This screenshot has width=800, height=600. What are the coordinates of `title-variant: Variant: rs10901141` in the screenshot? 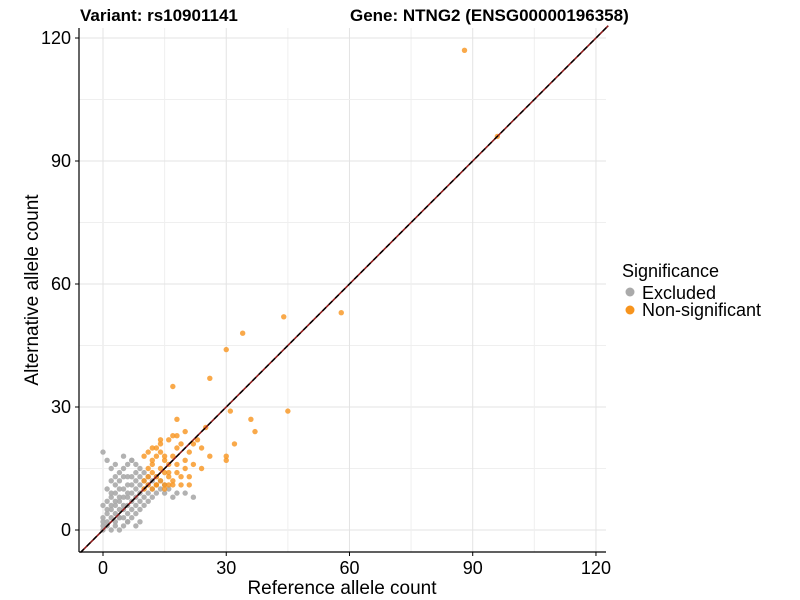 It's located at (159, 15).